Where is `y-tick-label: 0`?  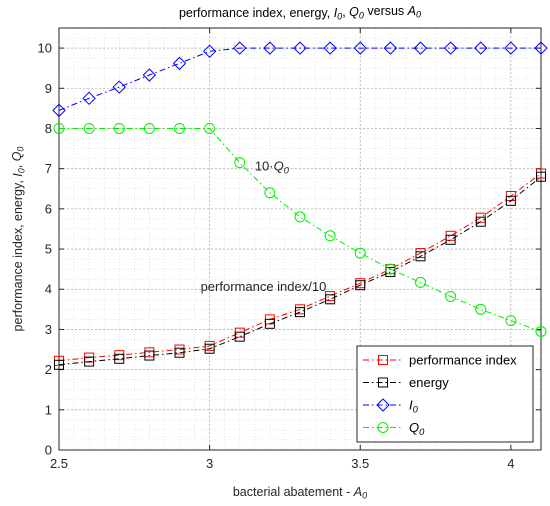
y-tick-label: 0 is located at coordinates (48, 450).